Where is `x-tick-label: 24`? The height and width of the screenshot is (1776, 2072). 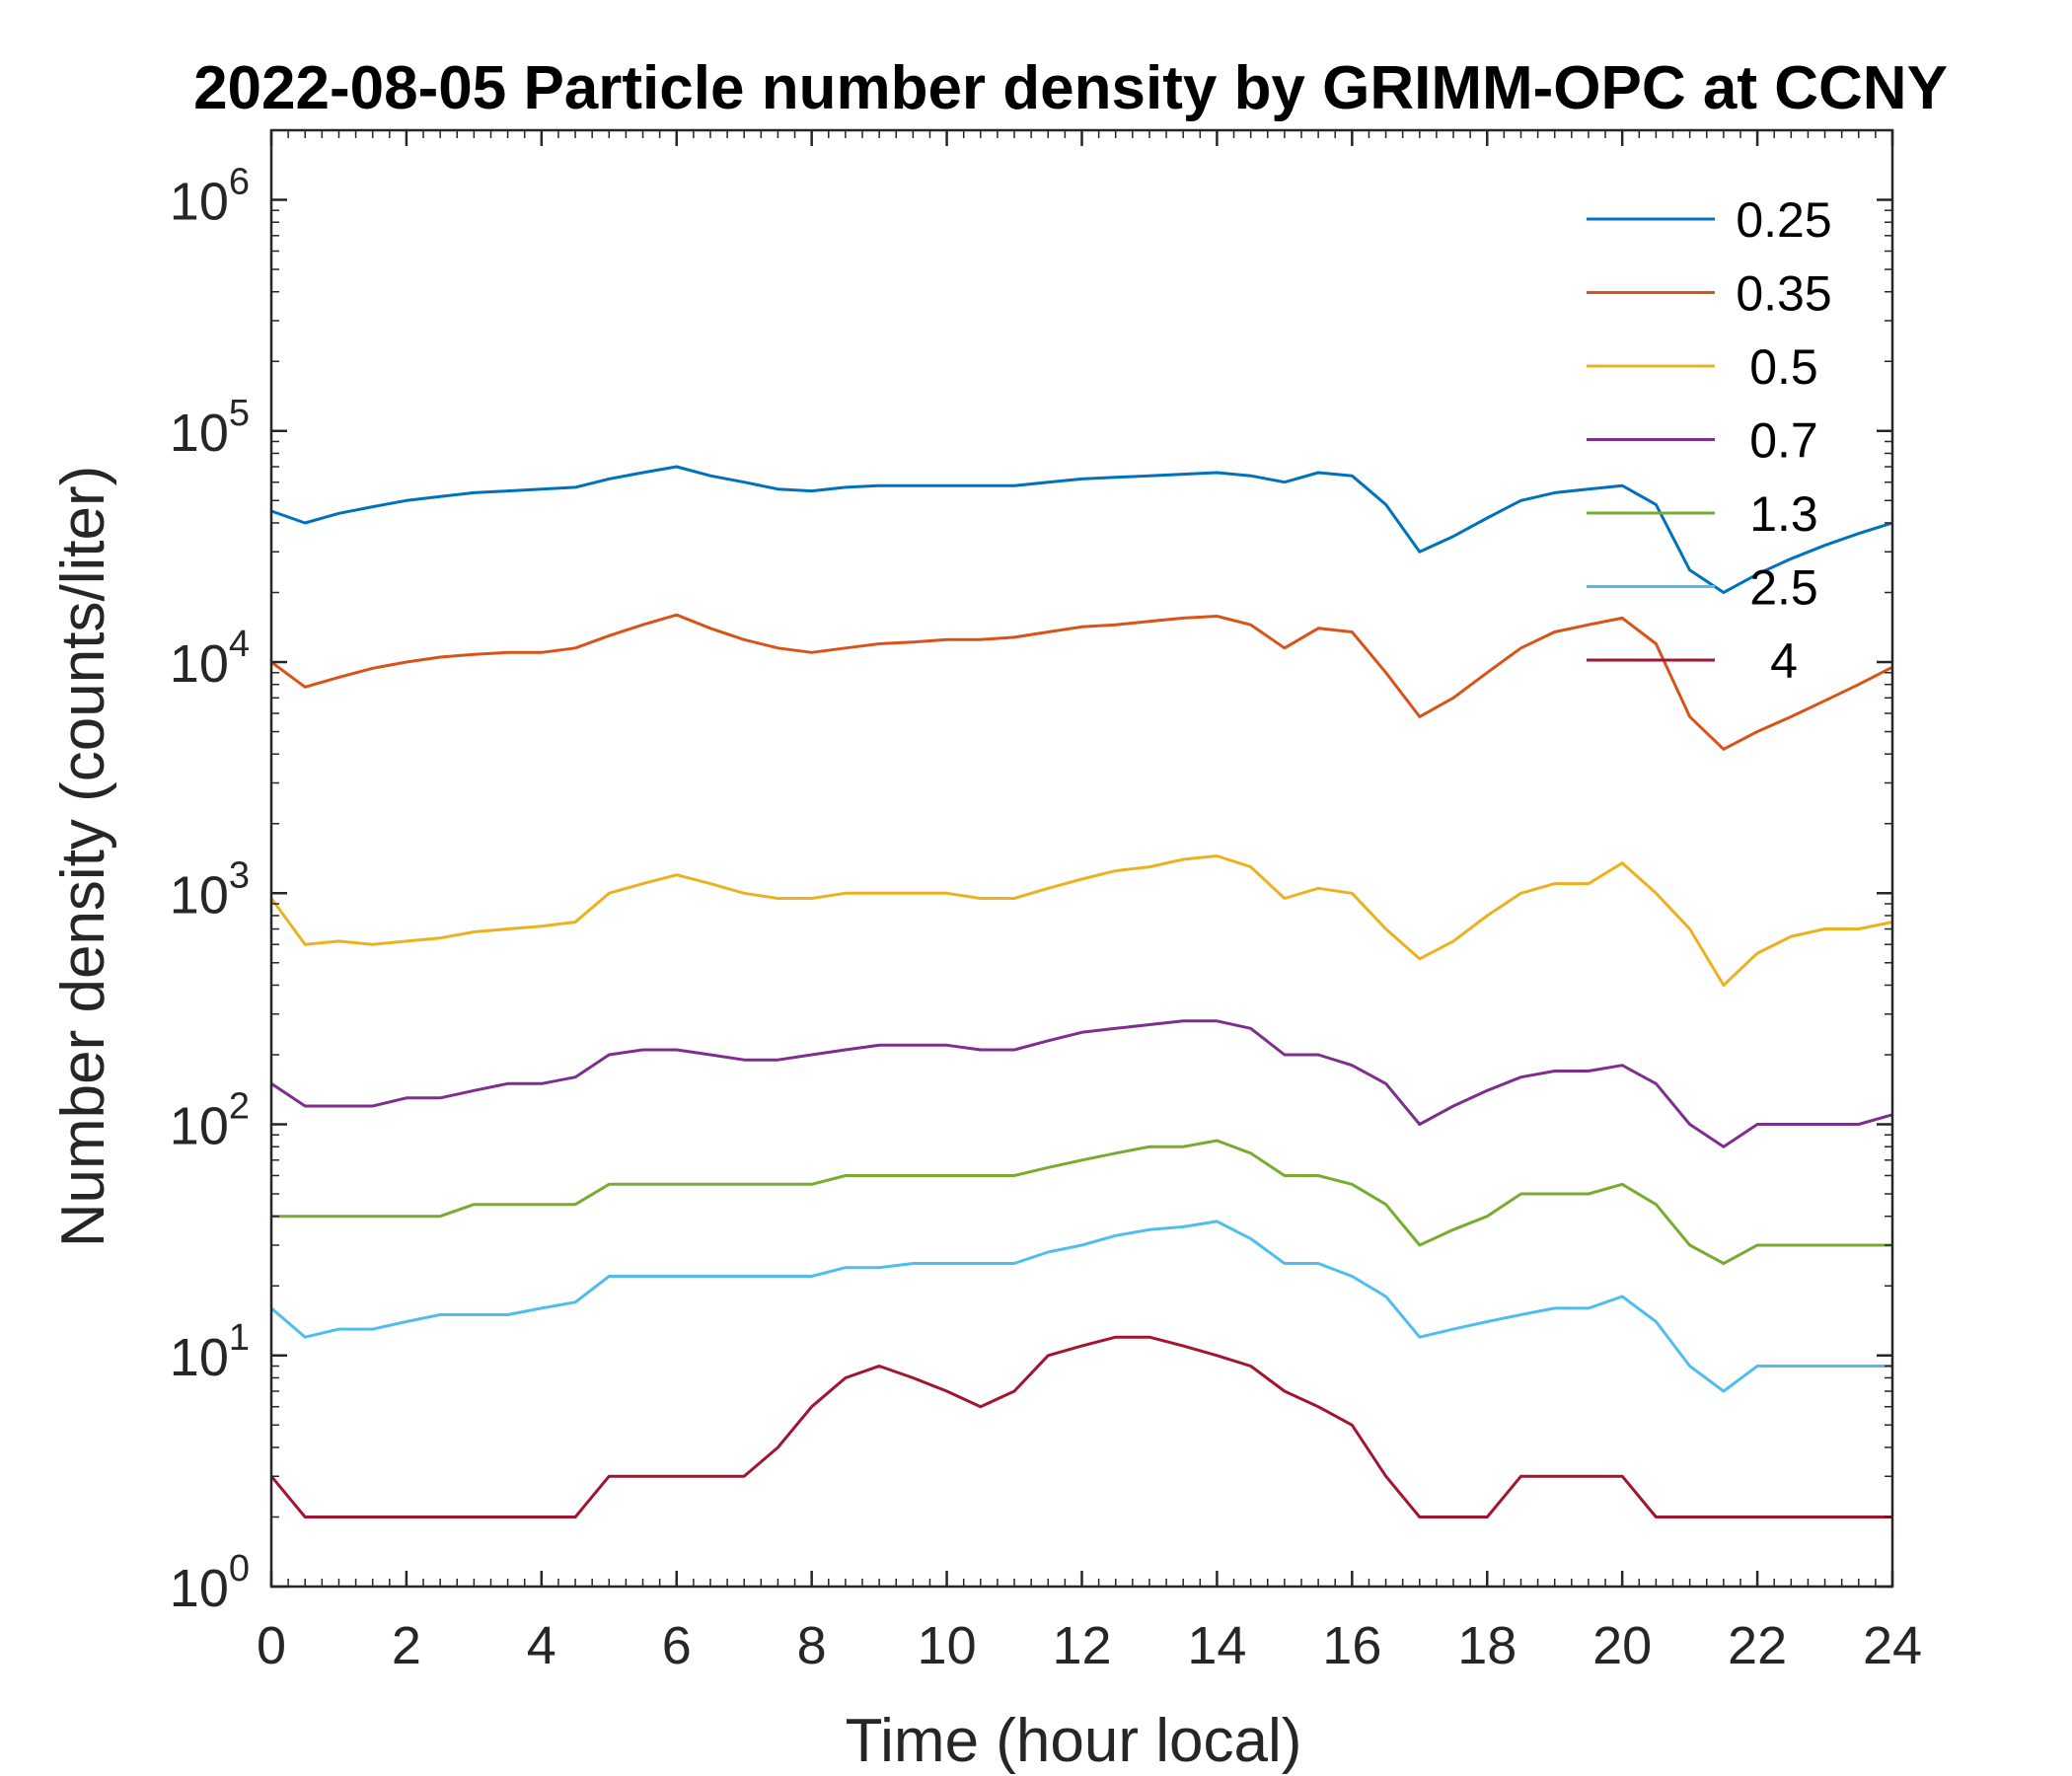 x-tick-label: 24 is located at coordinates (1892, 1646).